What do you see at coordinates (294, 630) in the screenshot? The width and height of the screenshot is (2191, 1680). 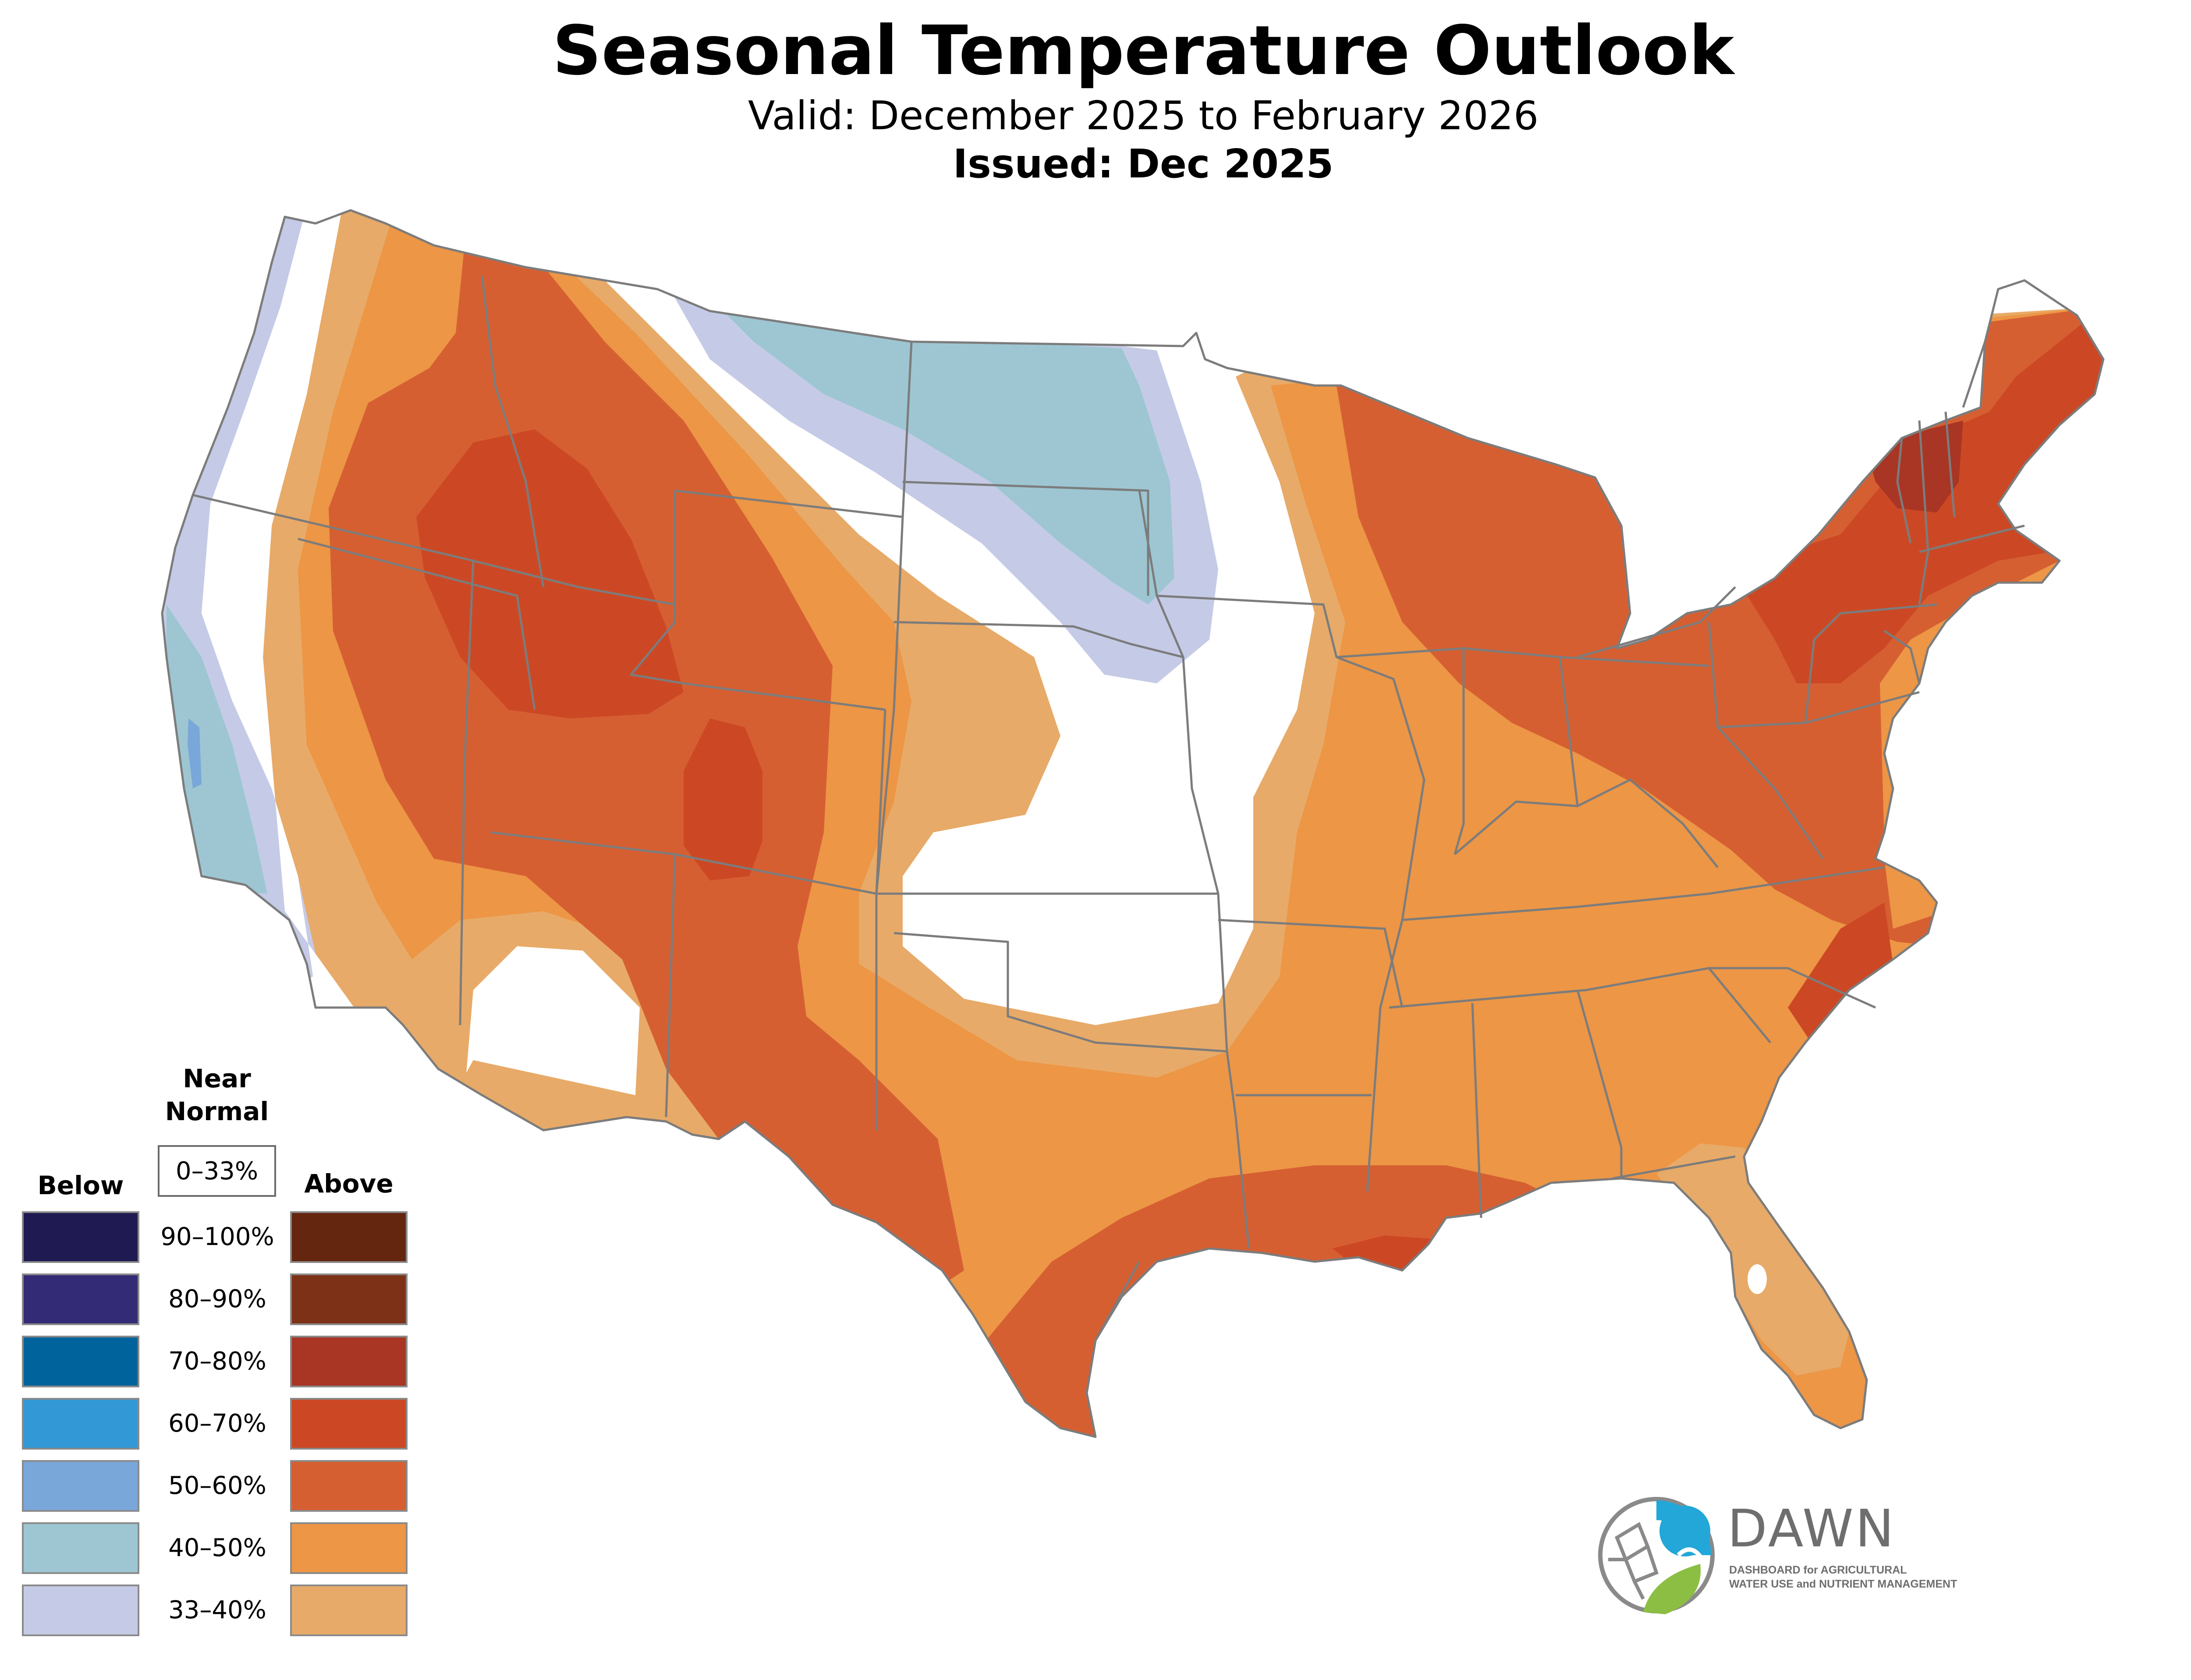 I see `white-coastal-strip-zone` at bounding box center [294, 630].